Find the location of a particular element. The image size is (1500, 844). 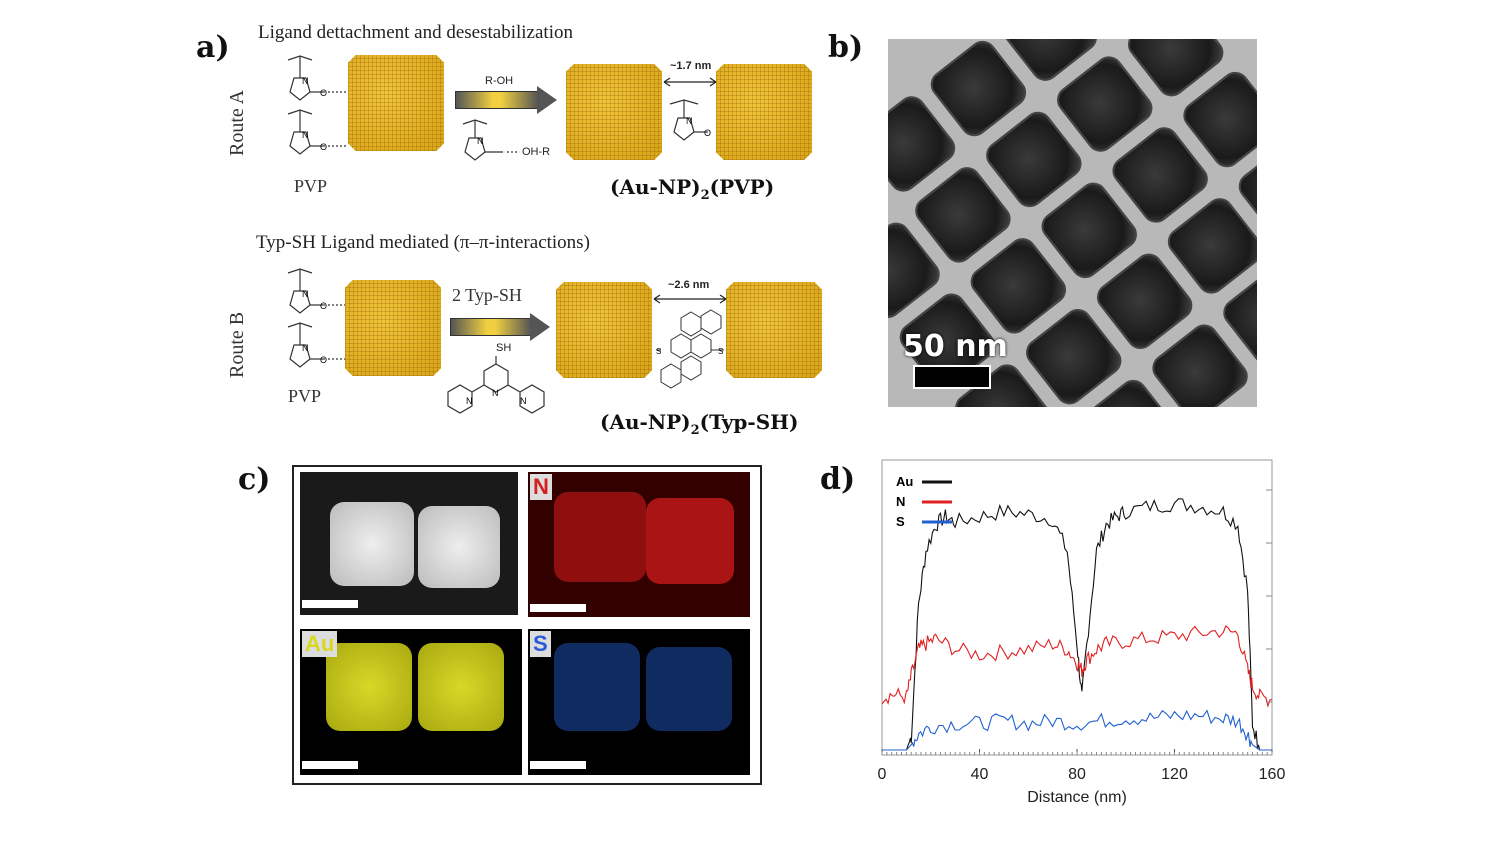

series-line-s is located at coordinates (1077, 730).